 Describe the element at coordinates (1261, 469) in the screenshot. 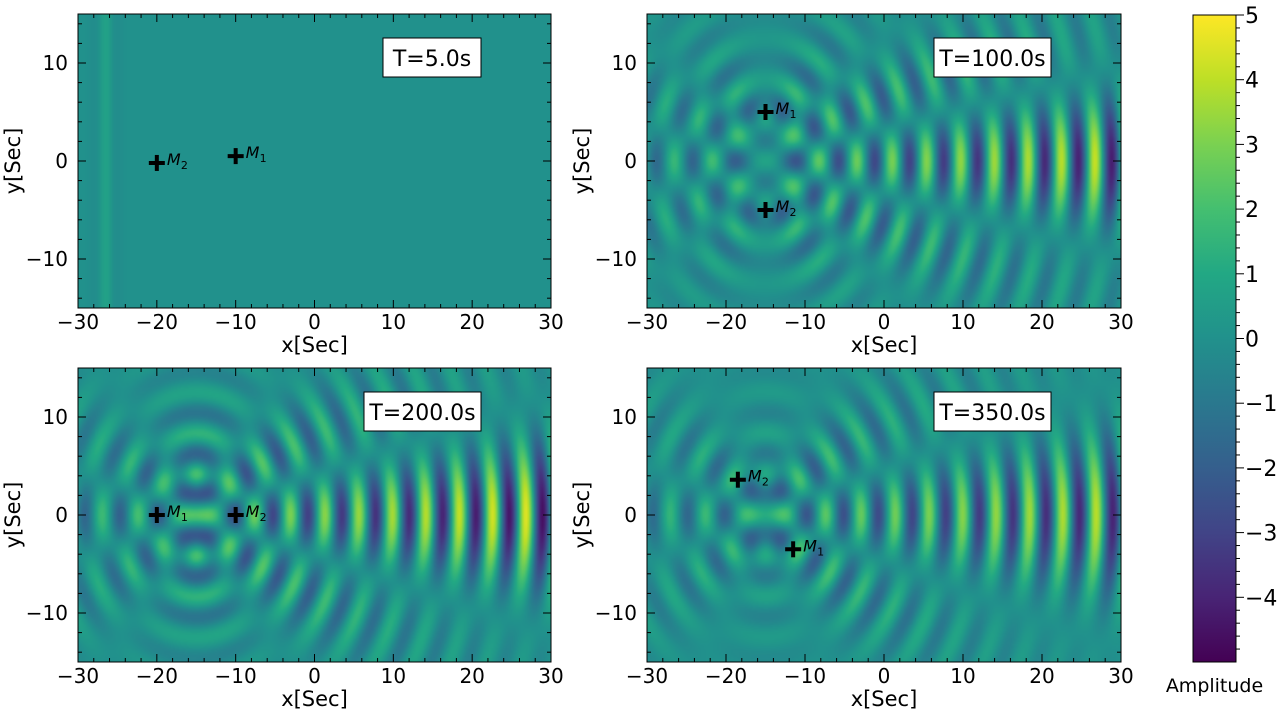

I see `colorbar-tick-label: −2` at that location.